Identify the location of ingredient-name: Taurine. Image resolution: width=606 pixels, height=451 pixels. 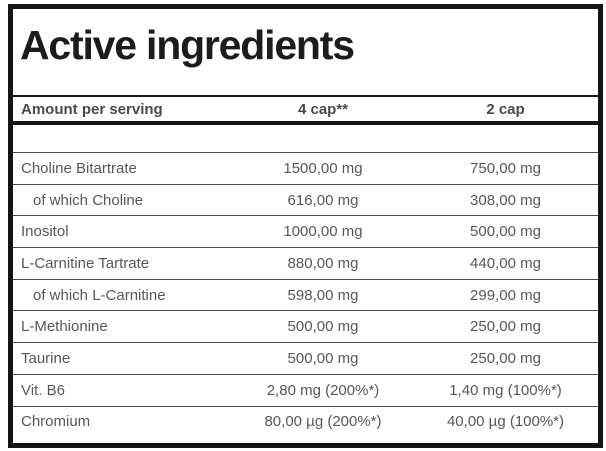
(46, 358).